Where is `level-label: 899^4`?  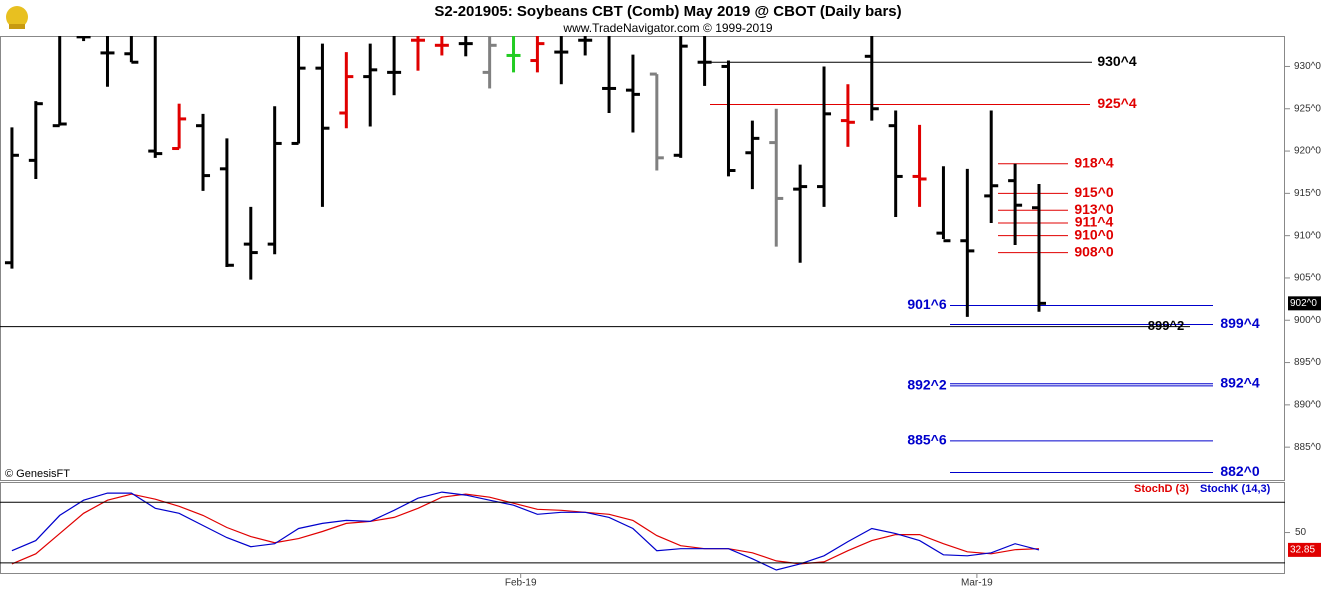 level-label: 899^4 is located at coordinates (1240, 323).